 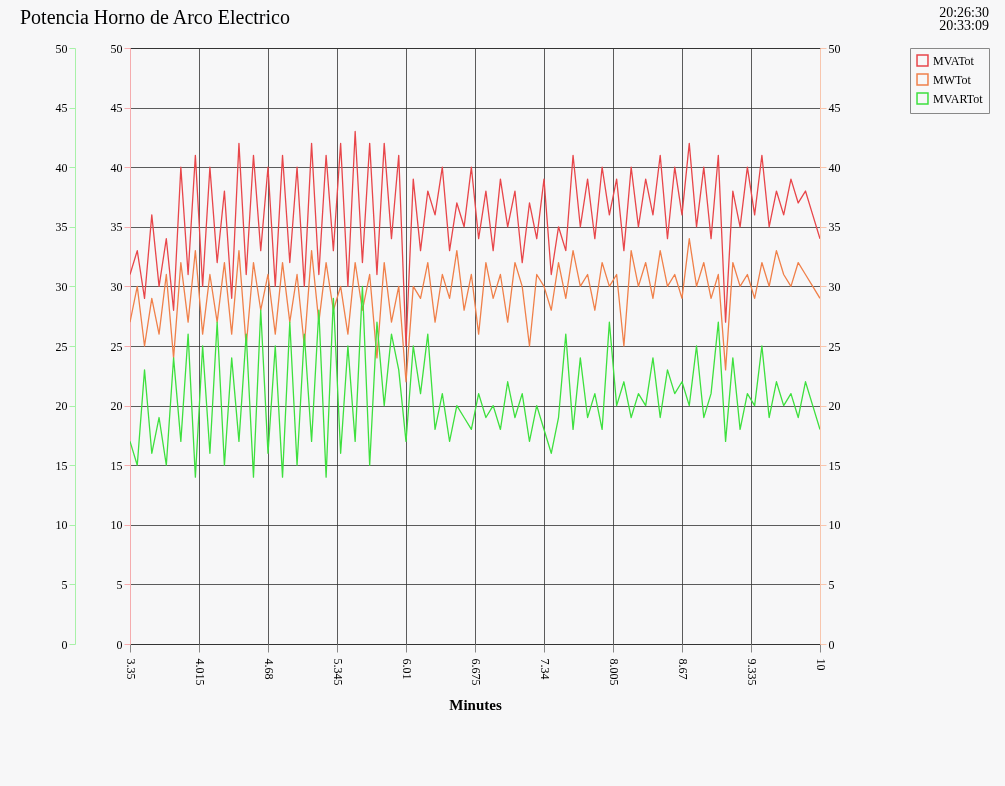 What do you see at coordinates (61, 227) in the screenshot?
I see `y3-tick-label: 35` at bounding box center [61, 227].